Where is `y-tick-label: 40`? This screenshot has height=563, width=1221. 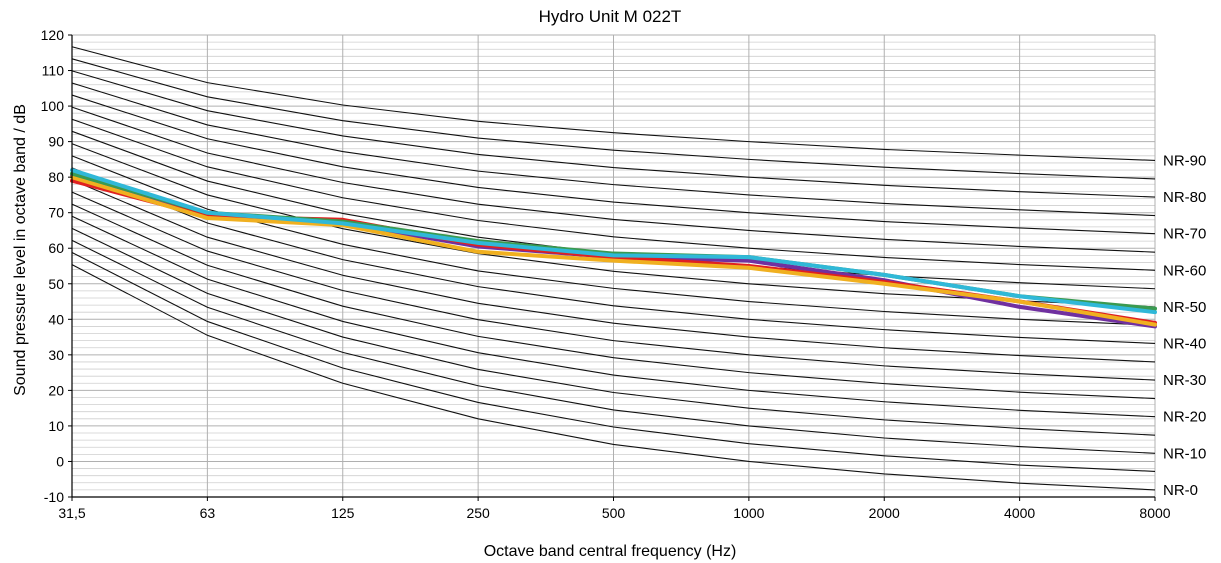
y-tick-label: 40 is located at coordinates (56, 319).